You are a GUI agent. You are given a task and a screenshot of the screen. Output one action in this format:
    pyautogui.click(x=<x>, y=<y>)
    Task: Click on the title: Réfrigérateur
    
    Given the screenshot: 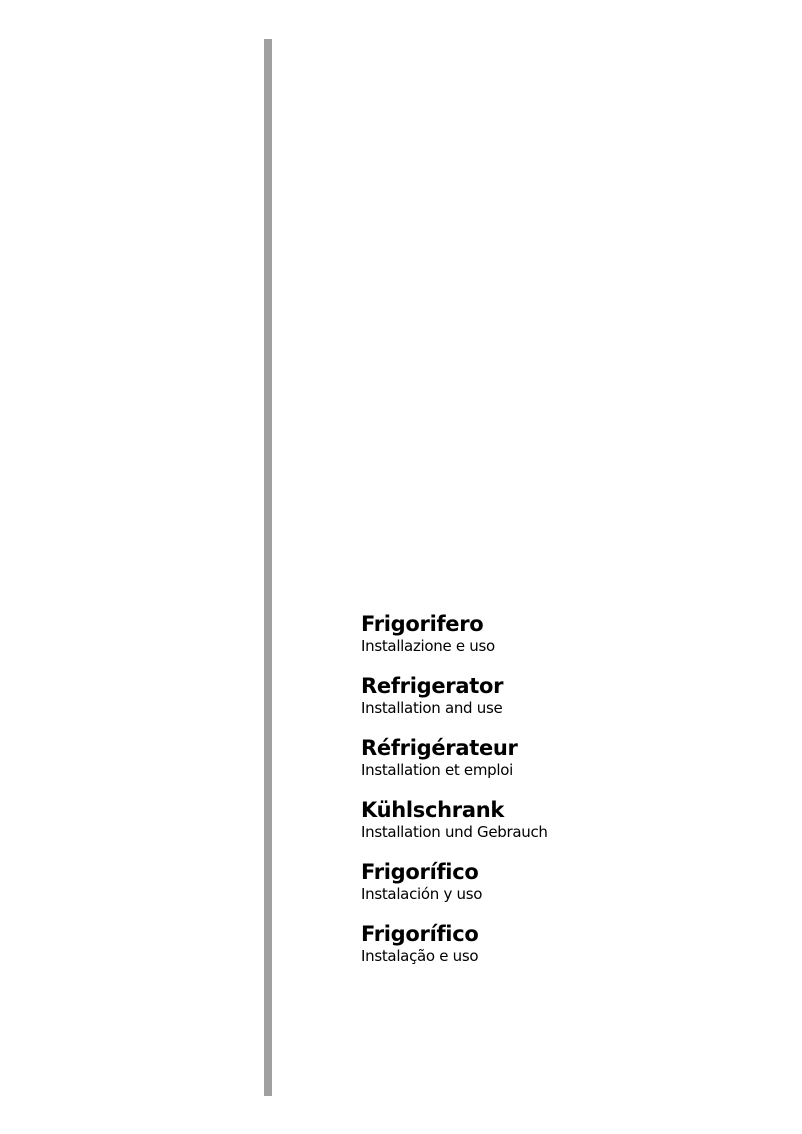 What is the action you would take?
    pyautogui.click(x=439, y=748)
    